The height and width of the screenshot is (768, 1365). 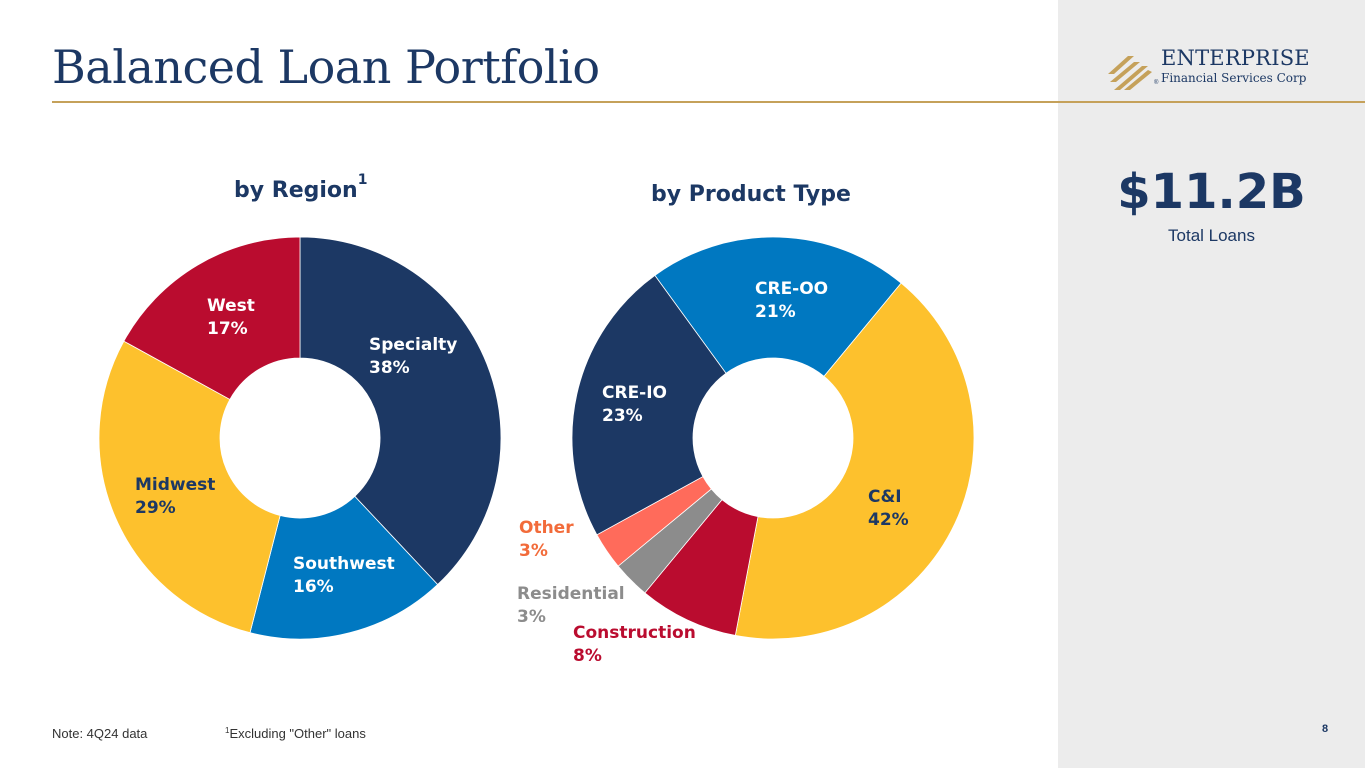 What do you see at coordinates (1211, 235) in the screenshot?
I see `total-loans-label: Total Loans` at bounding box center [1211, 235].